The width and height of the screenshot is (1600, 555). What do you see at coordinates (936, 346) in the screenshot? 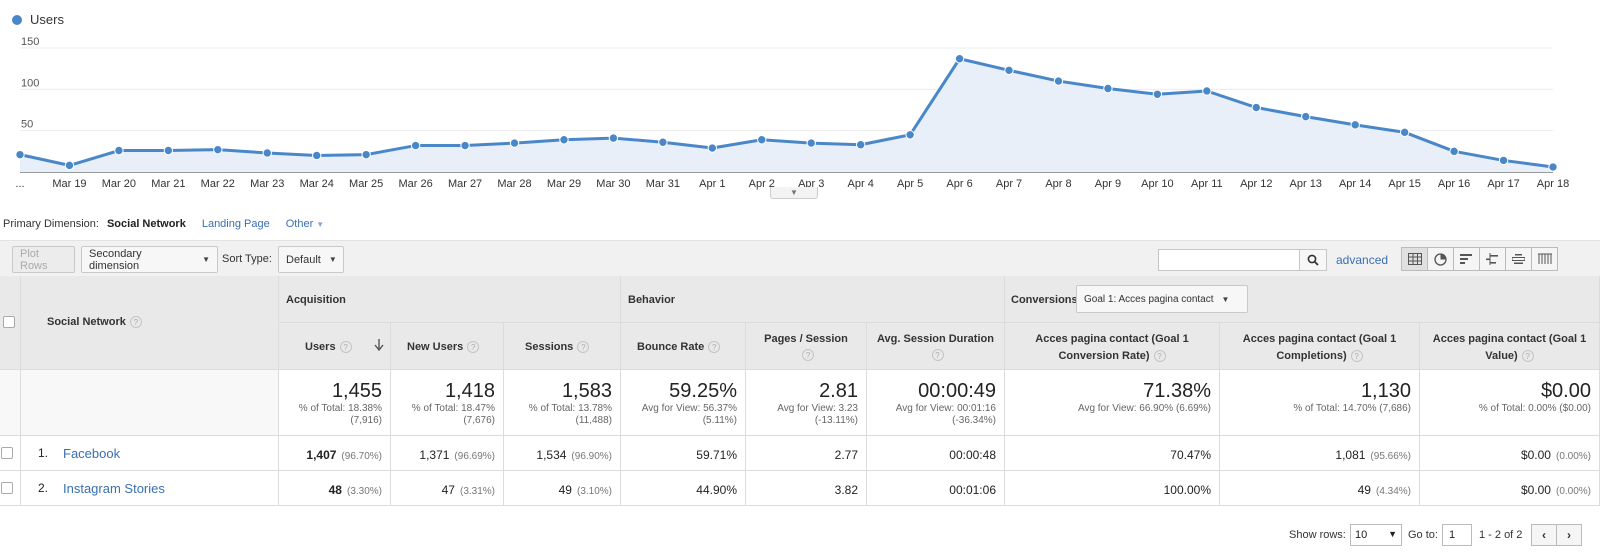
I see `col-header-avg-duration: Avg. Session Duration?` at bounding box center [936, 346].